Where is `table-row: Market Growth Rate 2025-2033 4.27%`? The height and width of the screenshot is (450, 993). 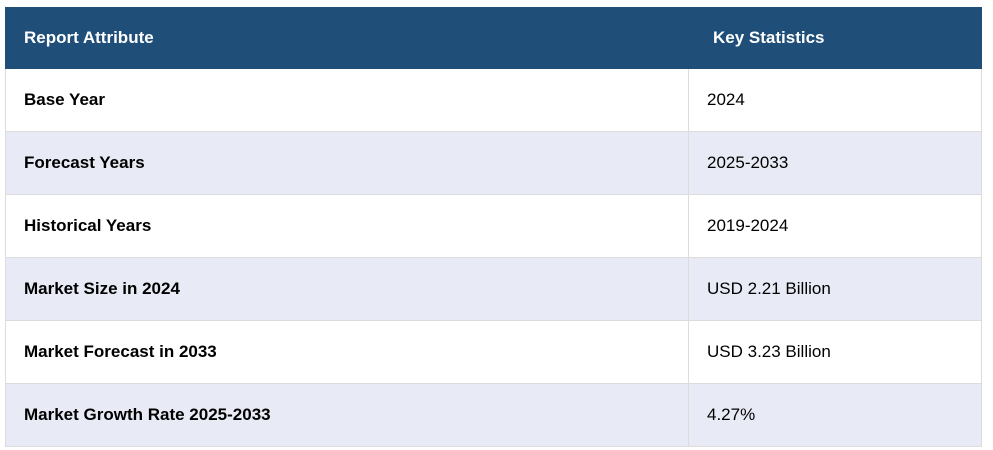 table-row: Market Growth Rate 2025-2033 4.27% is located at coordinates (493, 415).